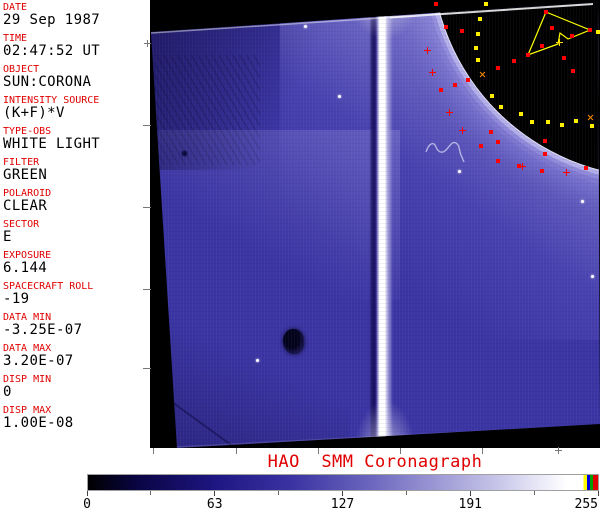 The width and height of the screenshot is (600, 512). What do you see at coordinates (76, 263) in the screenshot?
I see `metadata-field: EXPOSURE 6.144` at bounding box center [76, 263].